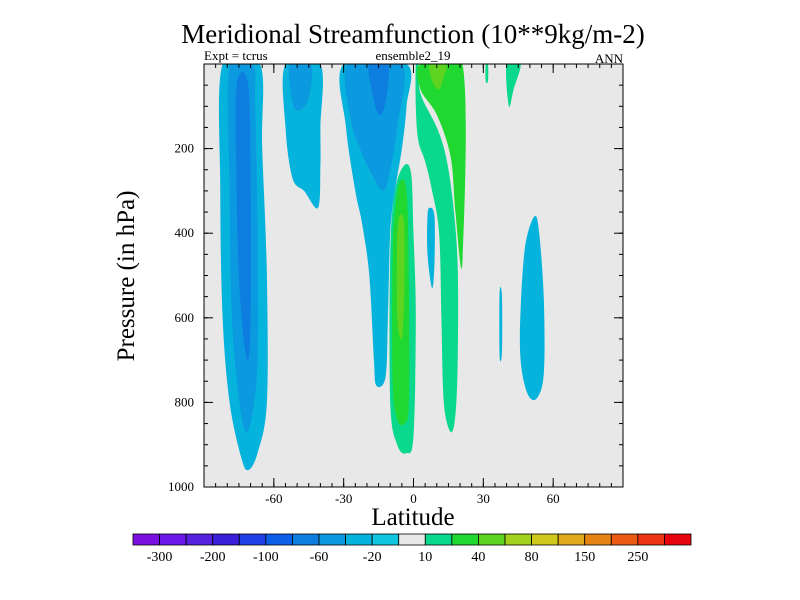  Describe the element at coordinates (185, 401) in the screenshot. I see `y-tick-label: 800` at that location.